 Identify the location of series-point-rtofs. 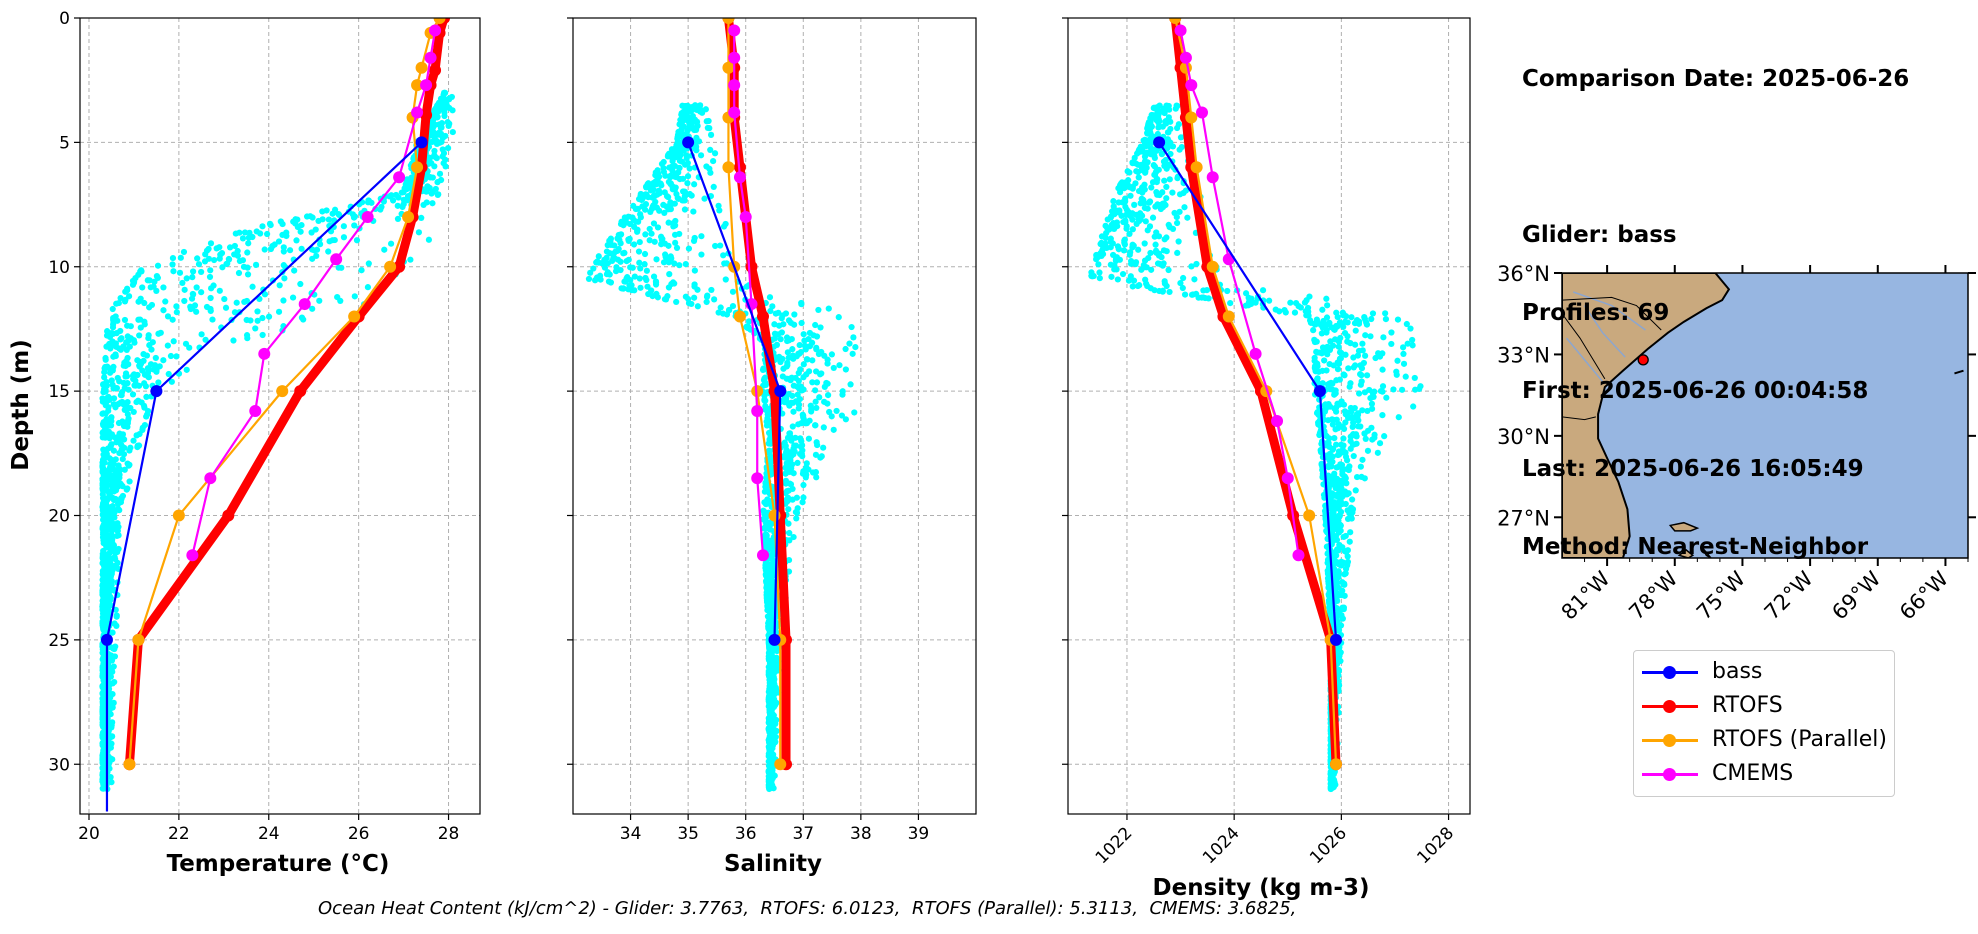
(435, 70).